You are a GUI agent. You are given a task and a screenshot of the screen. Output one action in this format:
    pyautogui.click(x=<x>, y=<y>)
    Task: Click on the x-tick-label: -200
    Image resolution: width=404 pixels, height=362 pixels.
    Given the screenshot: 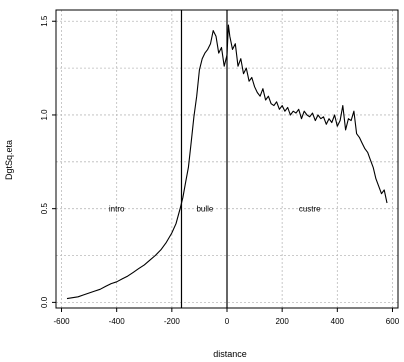 What is the action you would take?
    pyautogui.click(x=172, y=321)
    